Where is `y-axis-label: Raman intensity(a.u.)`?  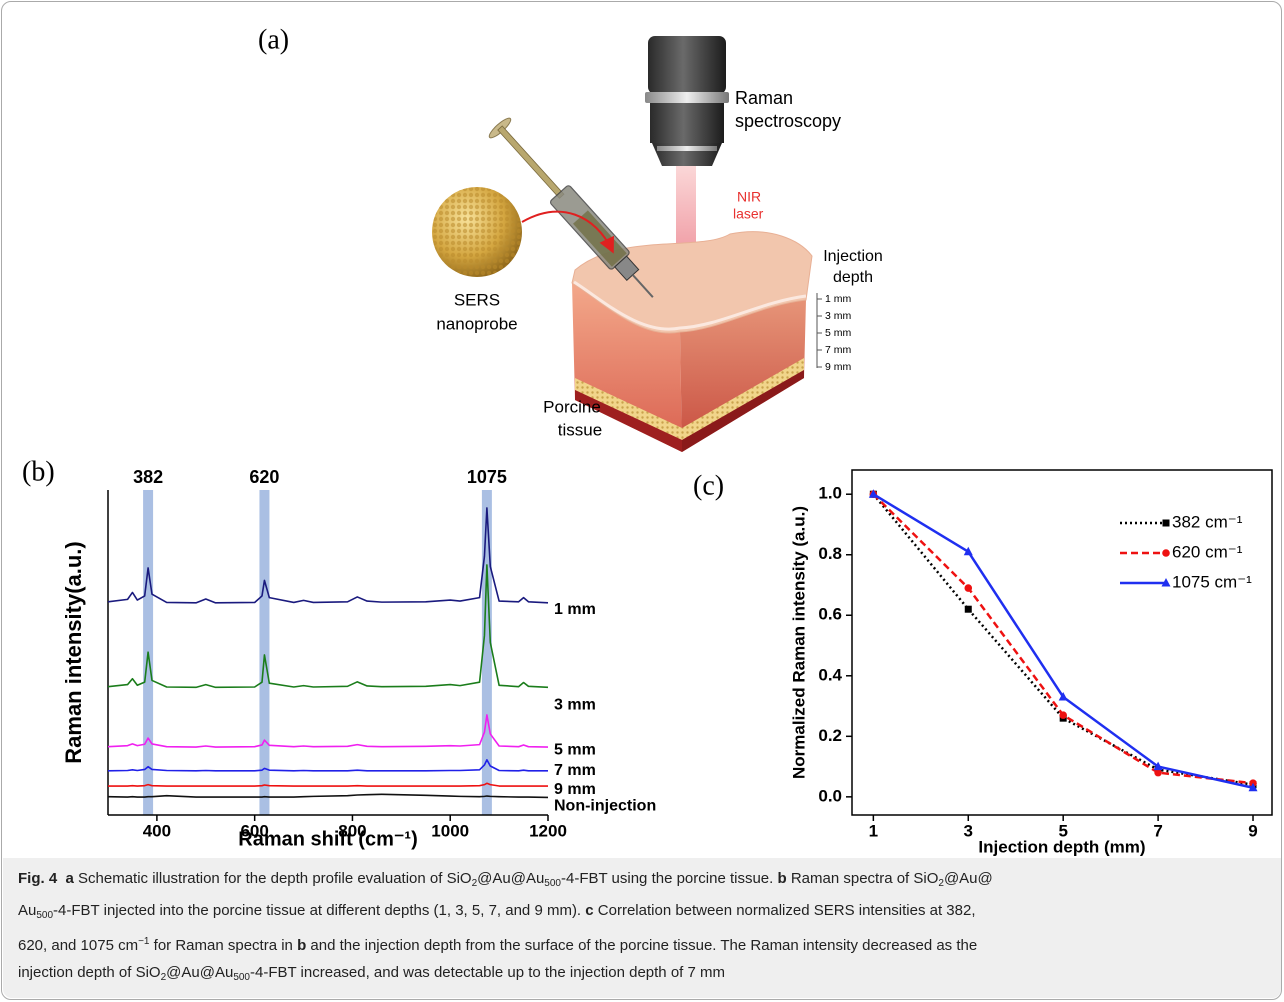
y-axis-label: Raman intensity(a.u.) is located at coordinates (73, 652).